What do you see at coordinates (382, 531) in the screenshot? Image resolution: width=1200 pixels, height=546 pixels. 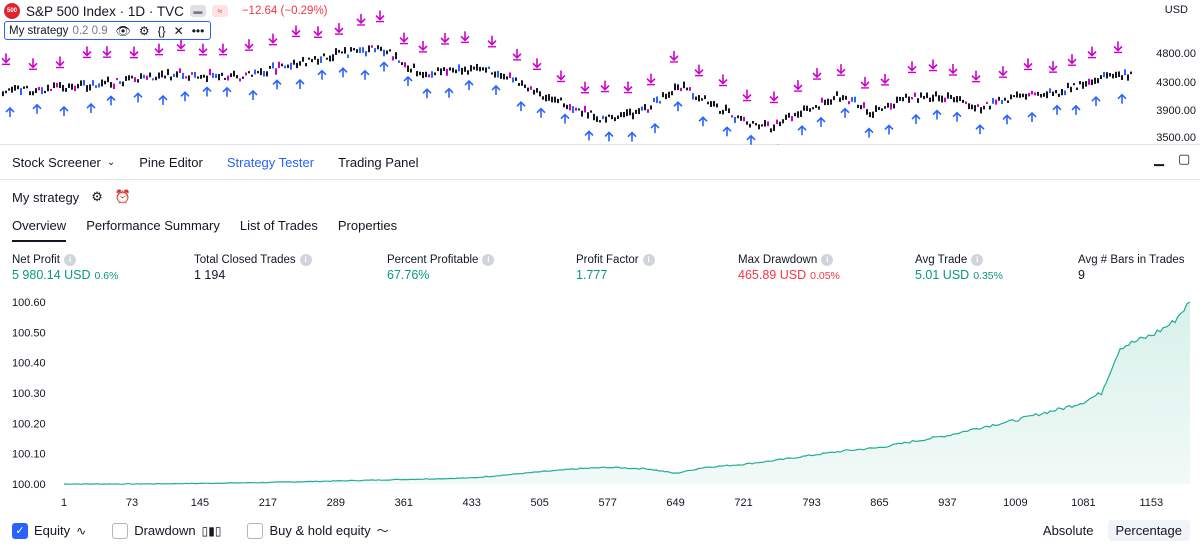 I see `line-chart-icon: 〜` at bounding box center [382, 531].